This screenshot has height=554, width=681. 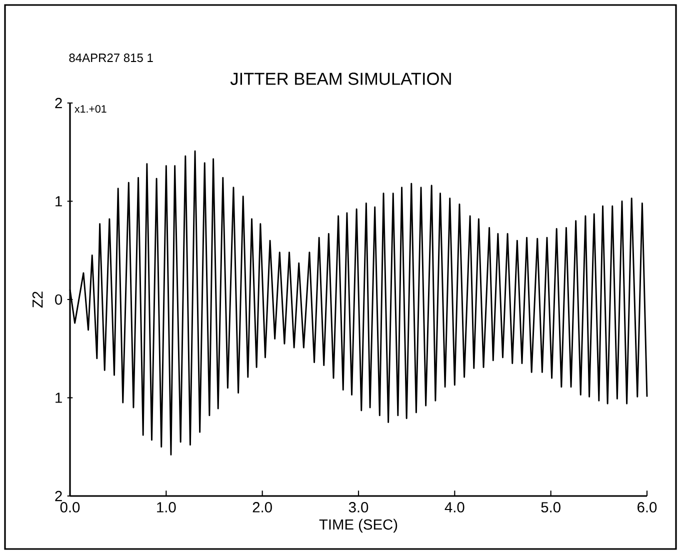 What do you see at coordinates (166, 507) in the screenshot?
I see `x-tick-label: 1.0` at bounding box center [166, 507].